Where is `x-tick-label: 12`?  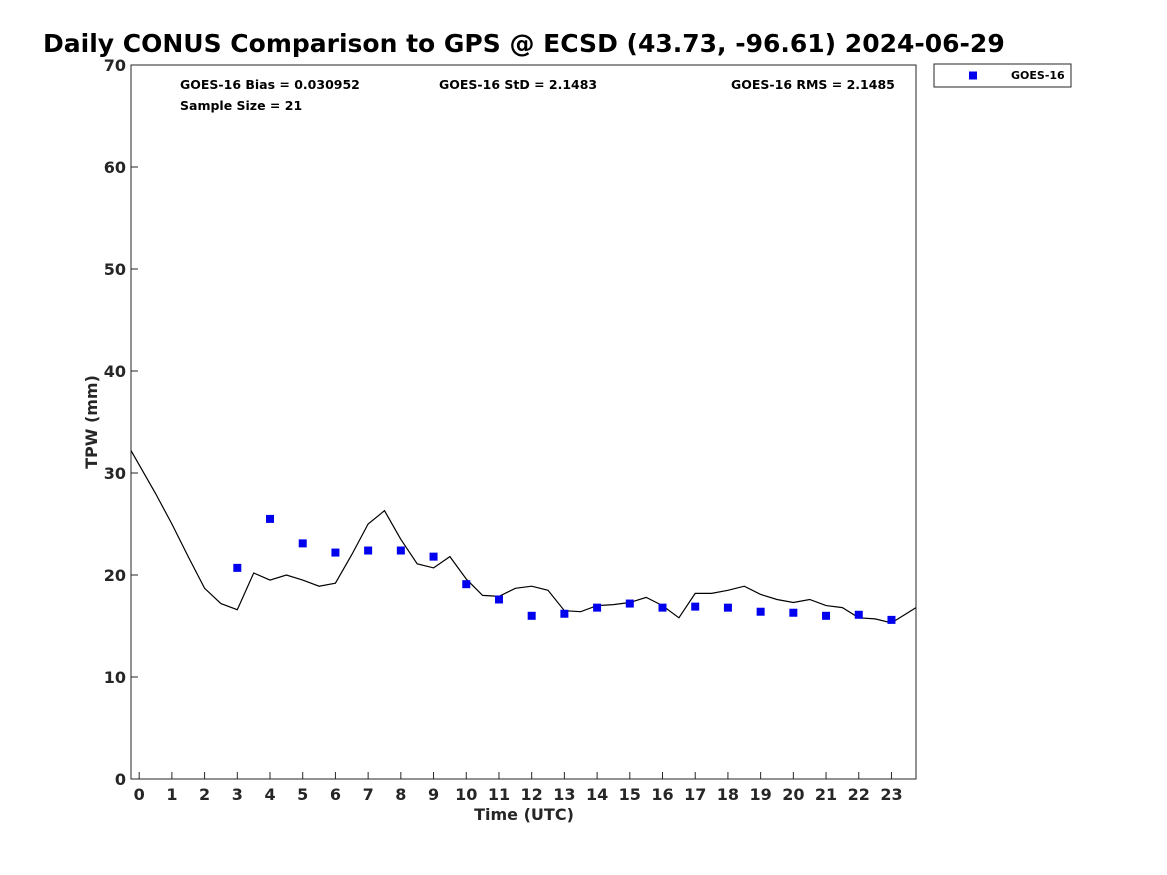 x-tick-label: 12 is located at coordinates (532, 794).